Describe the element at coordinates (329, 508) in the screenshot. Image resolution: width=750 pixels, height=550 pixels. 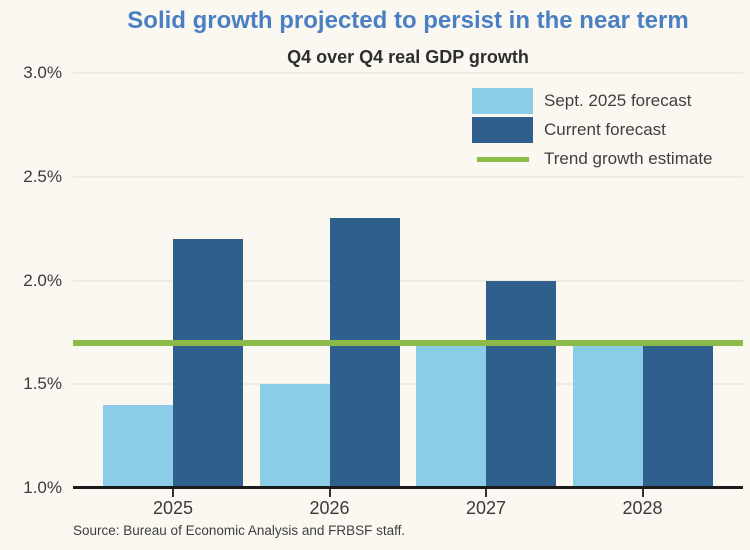
I see `x-axis-label-2026: 2026` at that location.